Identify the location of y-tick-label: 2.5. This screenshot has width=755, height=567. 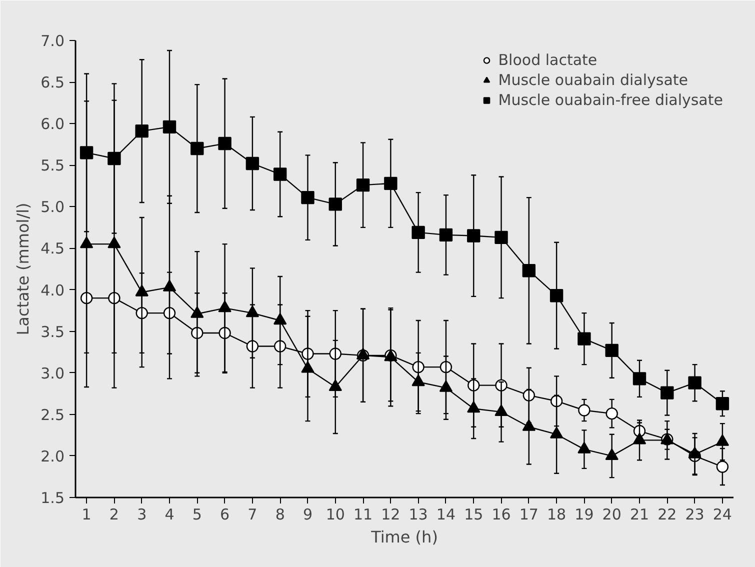
(52, 415).